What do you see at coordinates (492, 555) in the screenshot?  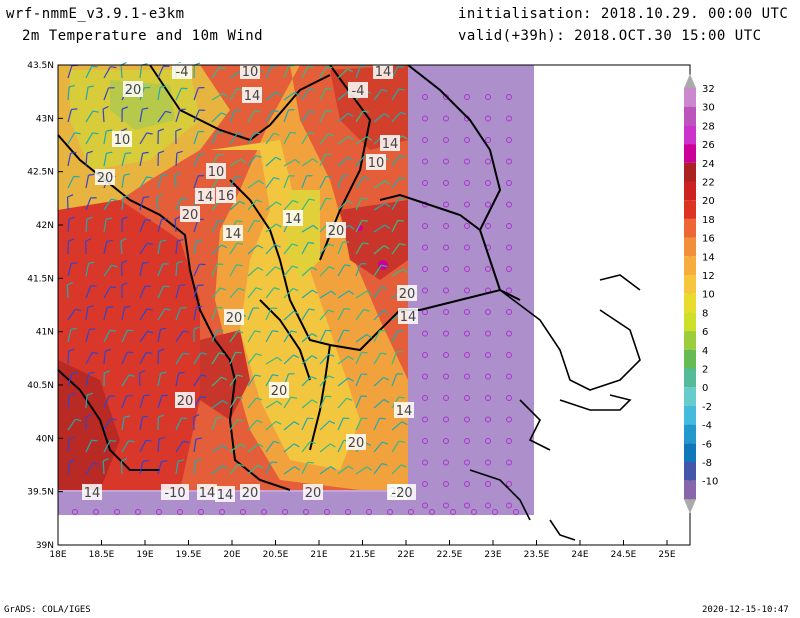 I see `lon-tick-label: 23E` at bounding box center [492, 555].